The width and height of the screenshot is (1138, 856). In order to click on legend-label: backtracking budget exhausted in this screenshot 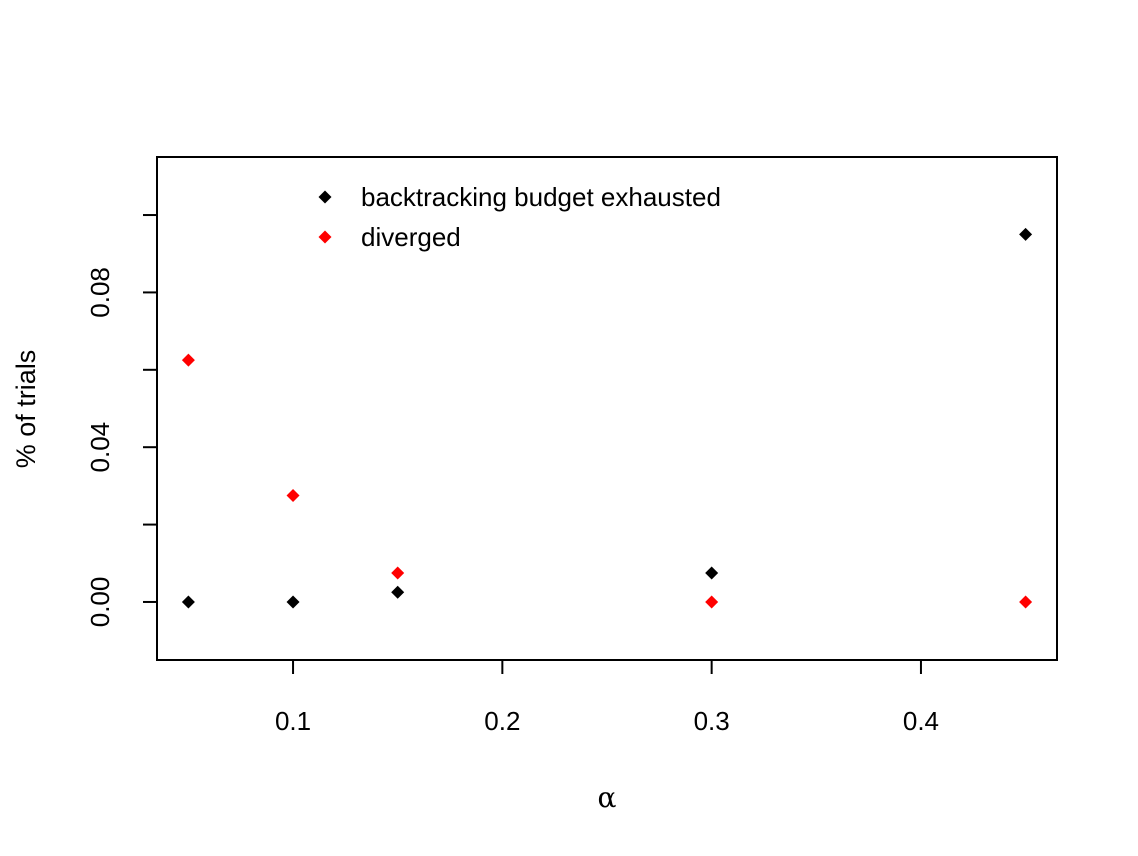, I will do `click(541, 197)`.